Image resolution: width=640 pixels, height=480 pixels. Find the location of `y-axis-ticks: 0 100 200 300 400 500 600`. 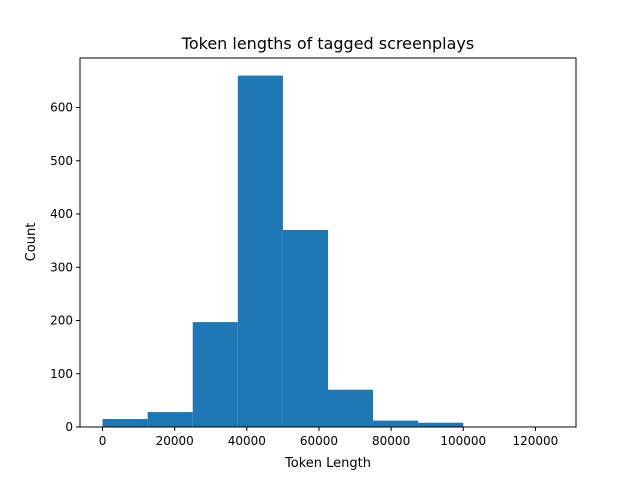

y-axis-ticks: 0 100 200 300 400 500 600 is located at coordinates (65, 267).